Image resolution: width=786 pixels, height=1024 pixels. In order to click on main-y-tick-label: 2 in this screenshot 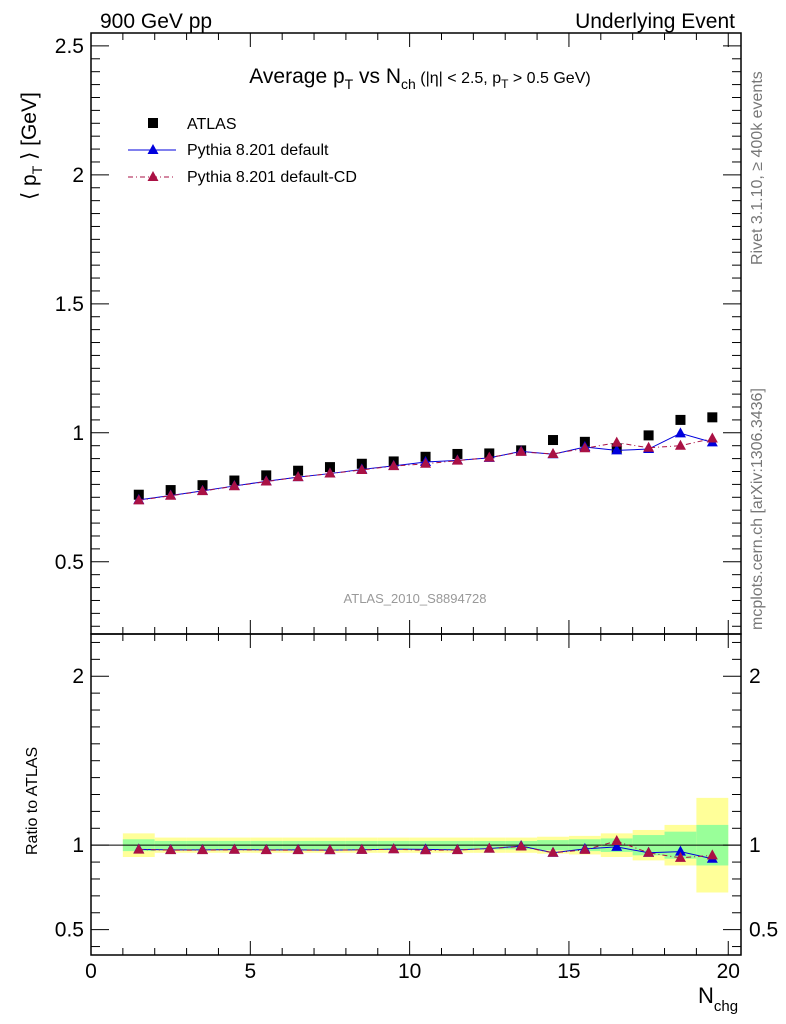, I will do `click(78, 175)`.